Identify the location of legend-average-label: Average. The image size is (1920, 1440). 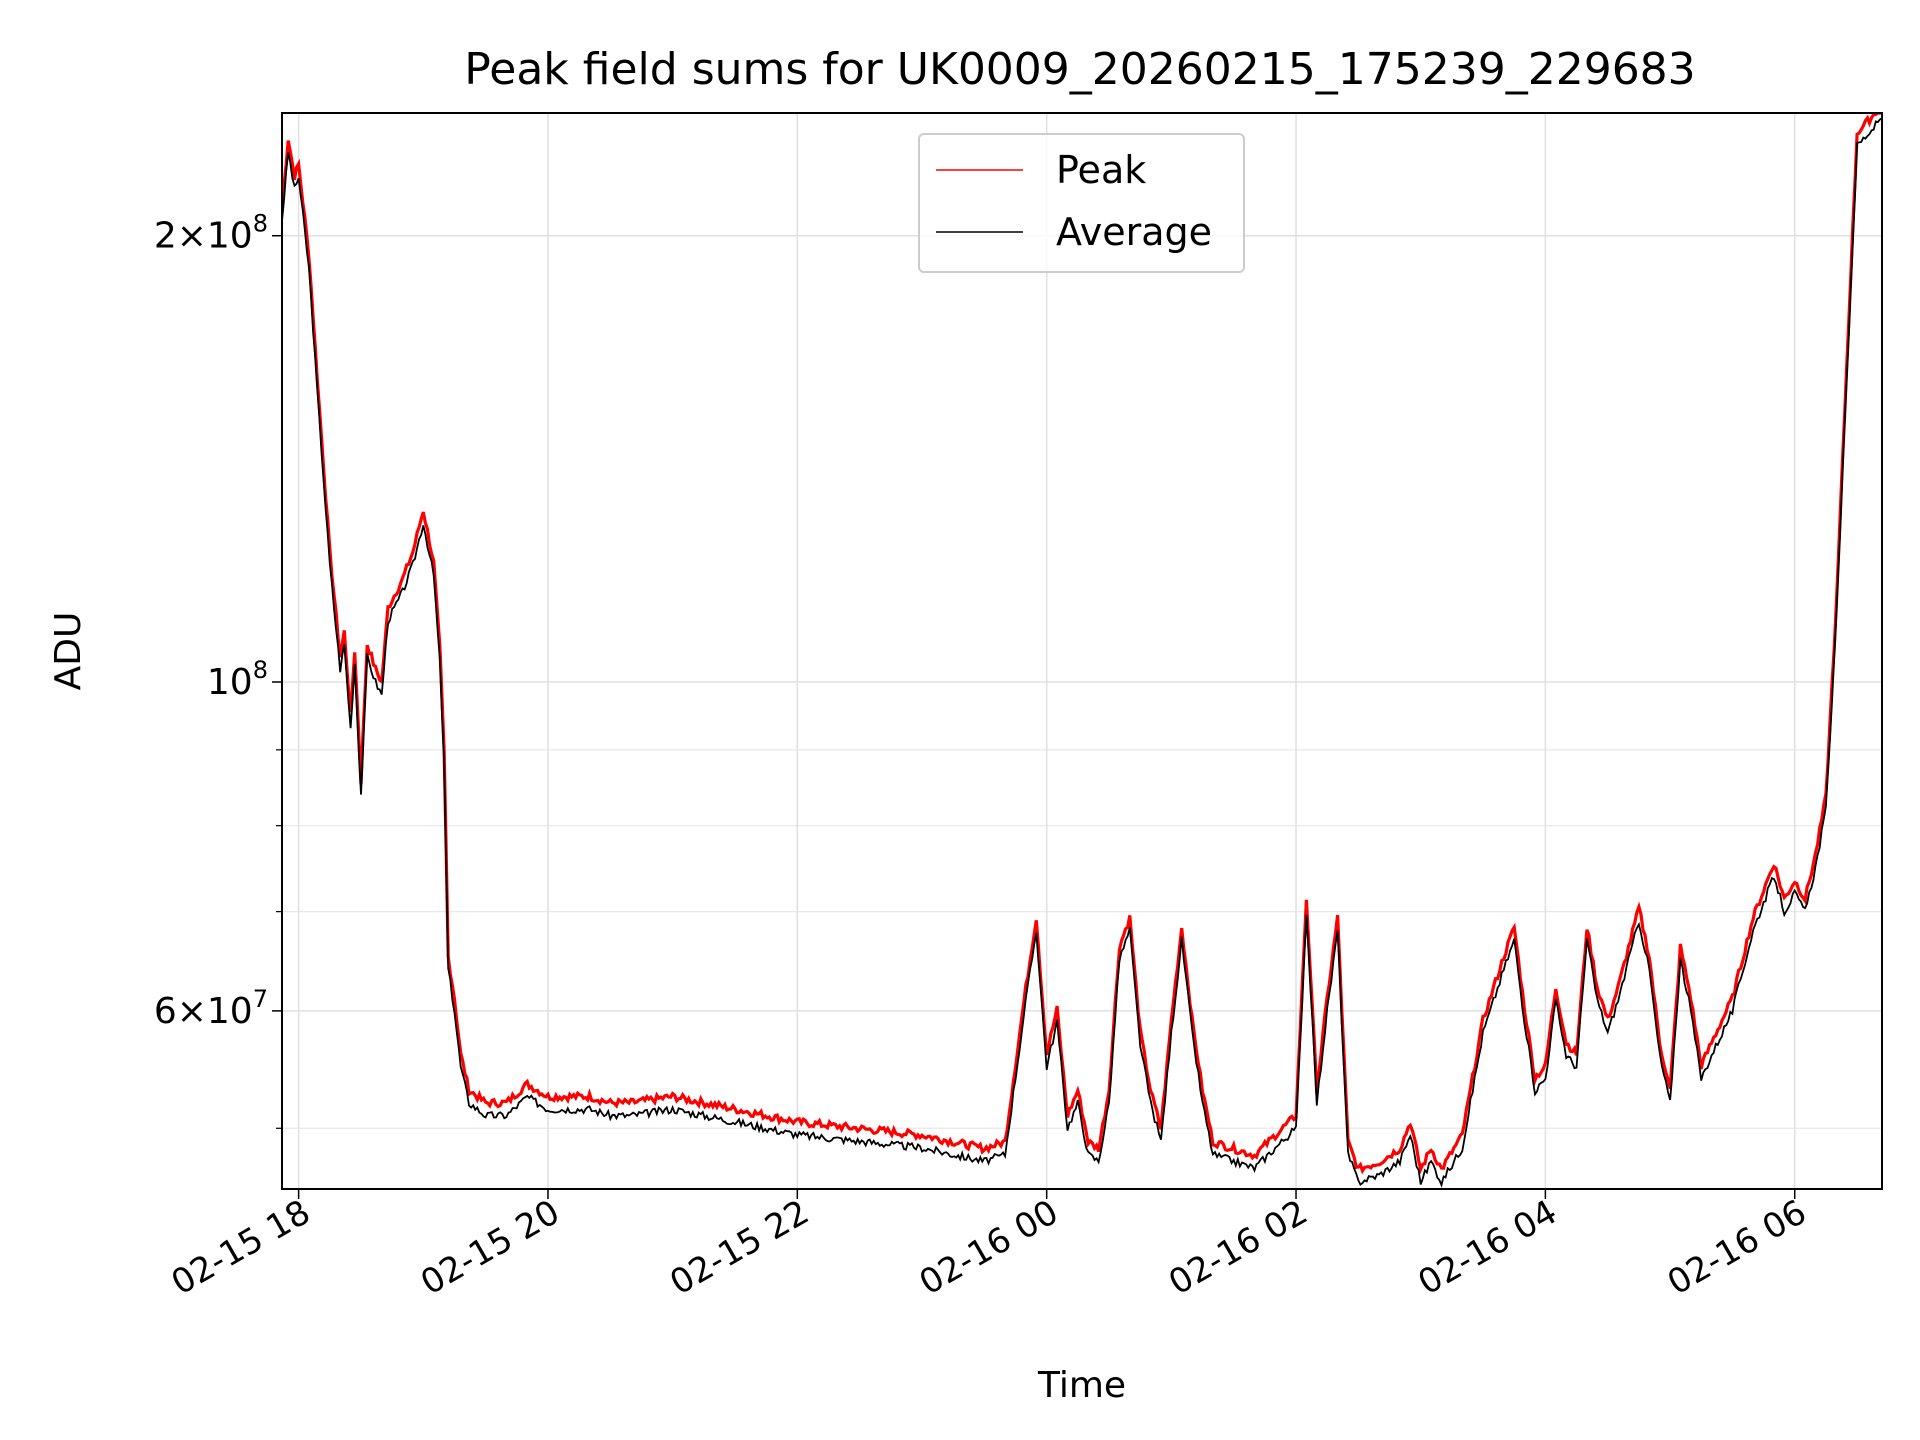
(1134, 232).